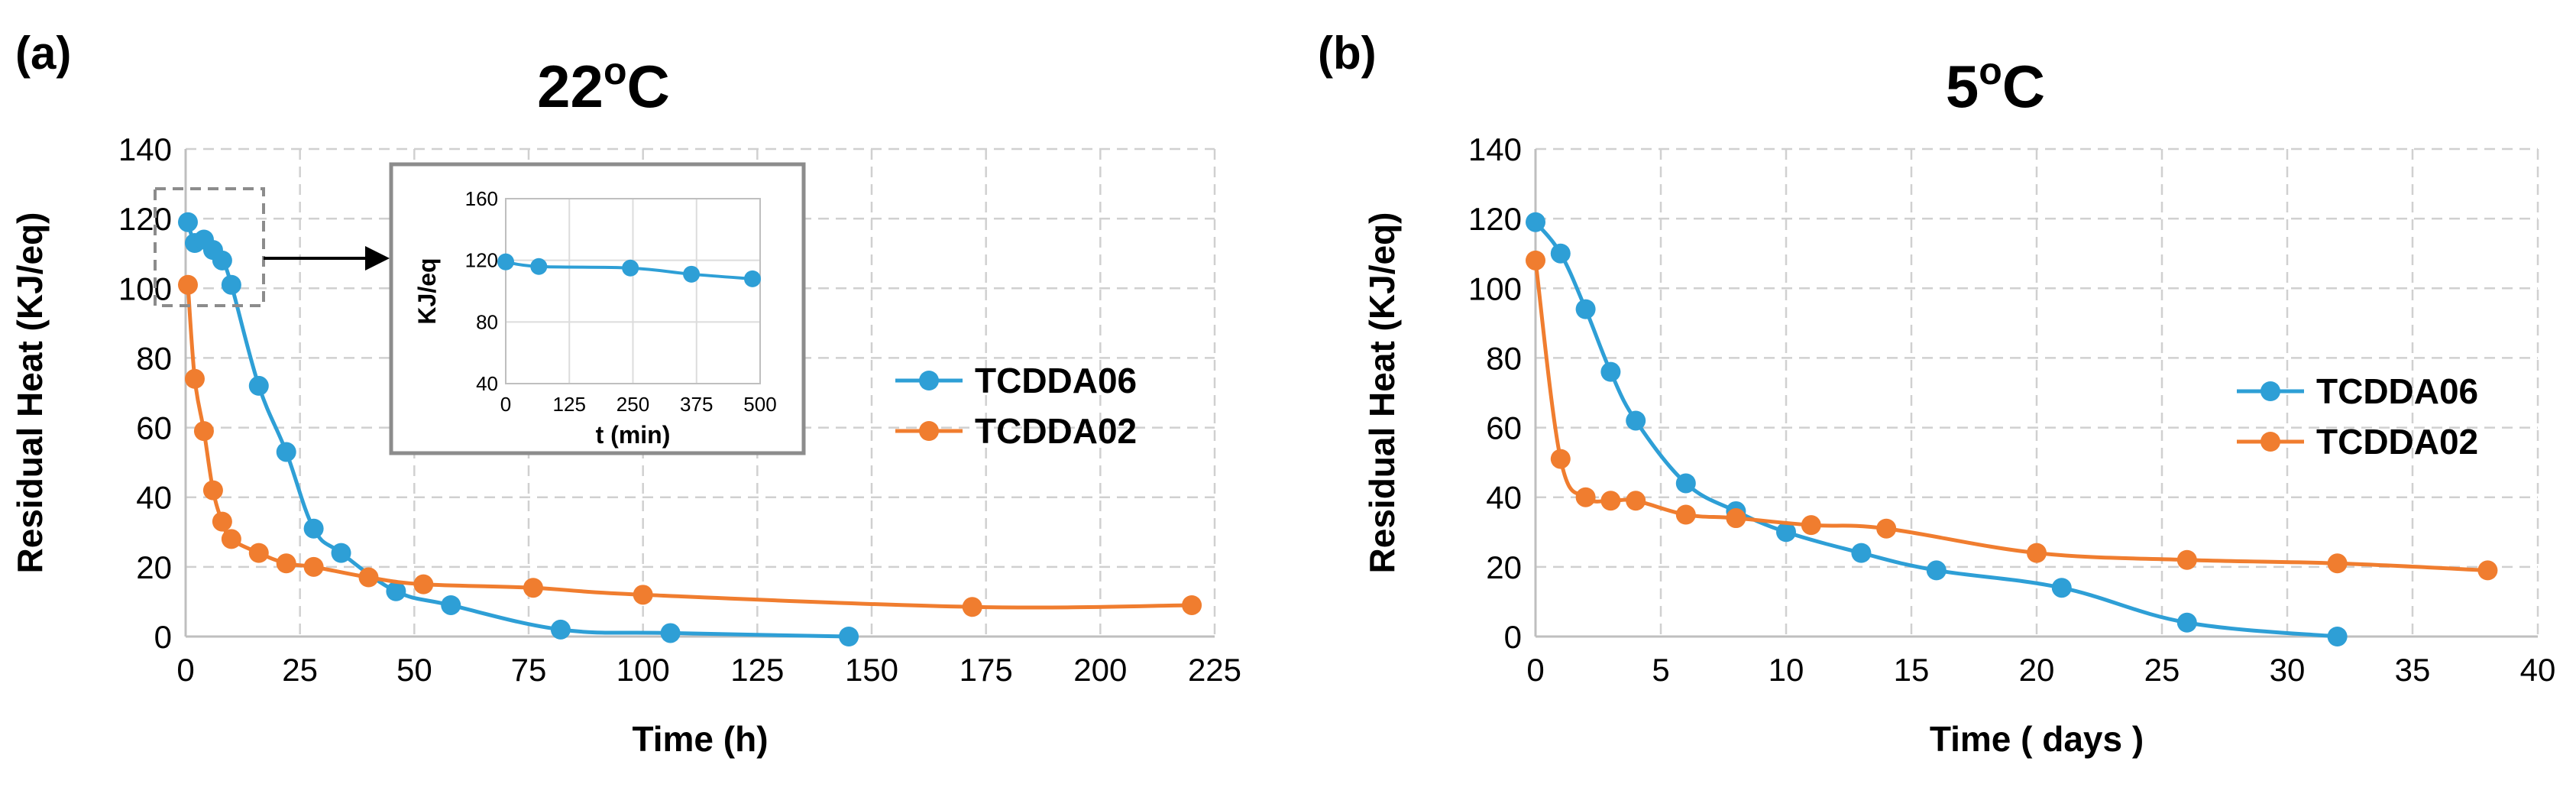  What do you see at coordinates (1504, 567) in the screenshot?
I see `y-tick-label: 20` at bounding box center [1504, 567].